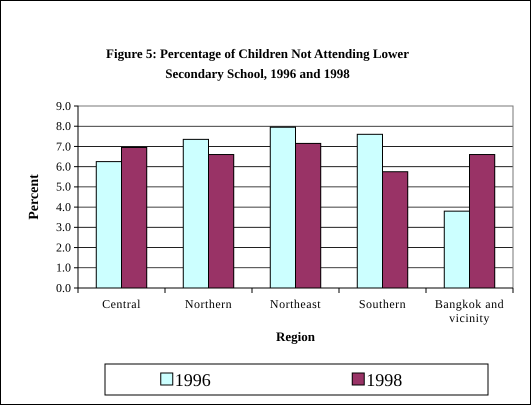 Image resolution: width=531 pixels, height=405 pixels. Describe the element at coordinates (34, 197) in the screenshot. I see `y-axis-title: Percent` at that location.